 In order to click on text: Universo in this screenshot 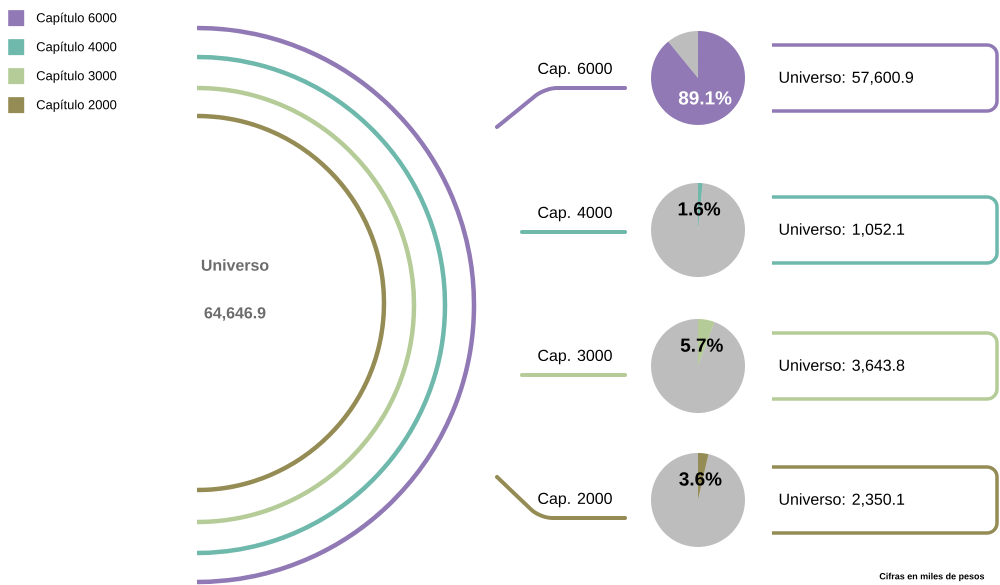, I will do `click(235, 265)`.